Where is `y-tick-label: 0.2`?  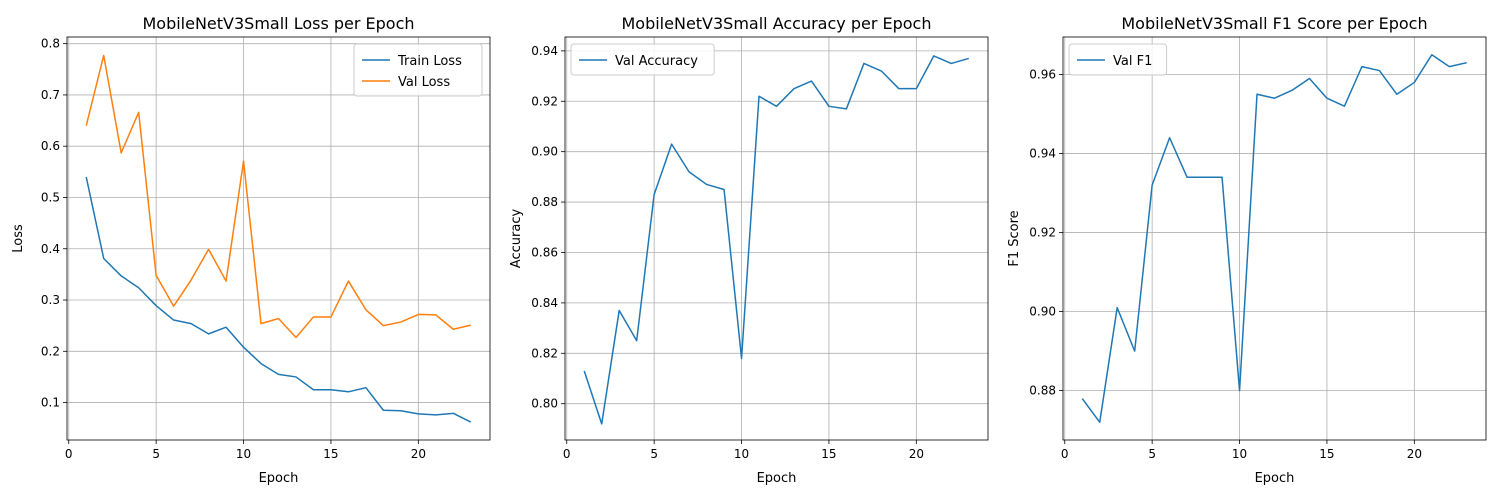 y-tick-label: 0.2 is located at coordinates (50, 351).